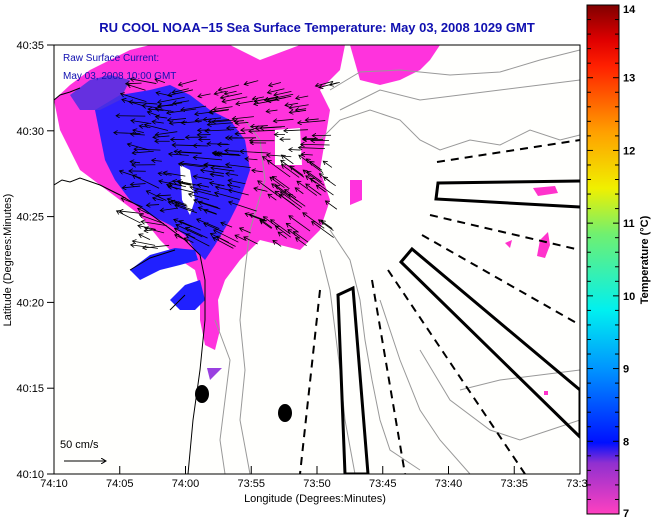 The image size is (651, 519). Describe the element at coordinates (30, 46) in the screenshot. I see `y-tick-label: 40:35` at that location.